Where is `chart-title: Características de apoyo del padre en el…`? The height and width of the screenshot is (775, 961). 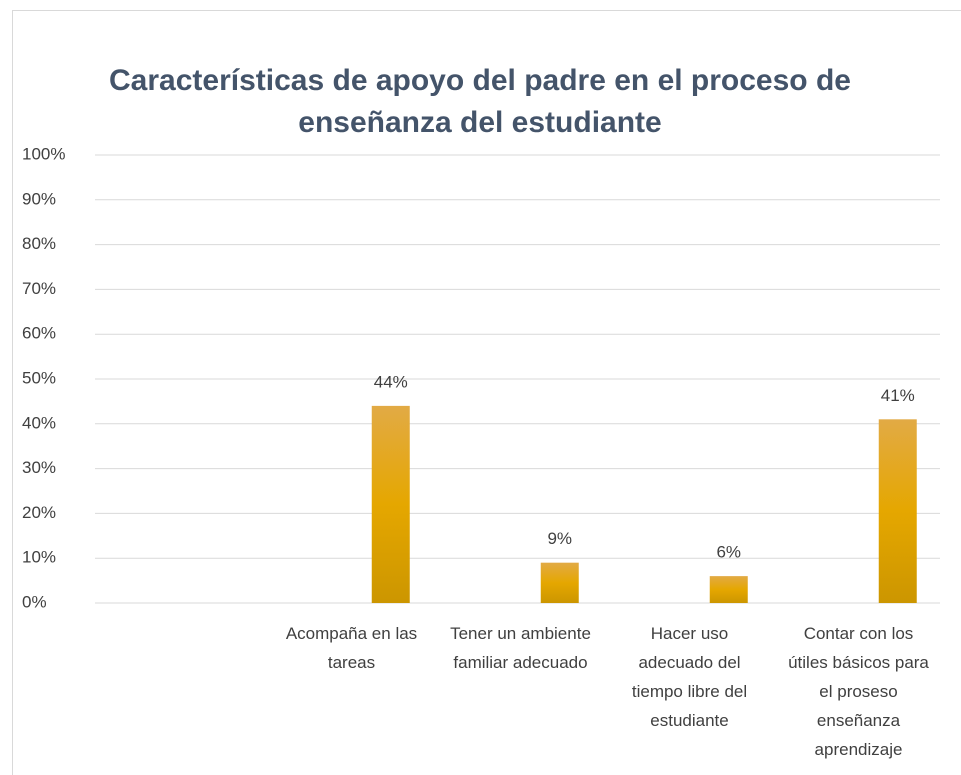
chart-title: Características de apoyo del padre en el… is located at coordinates (480, 101).